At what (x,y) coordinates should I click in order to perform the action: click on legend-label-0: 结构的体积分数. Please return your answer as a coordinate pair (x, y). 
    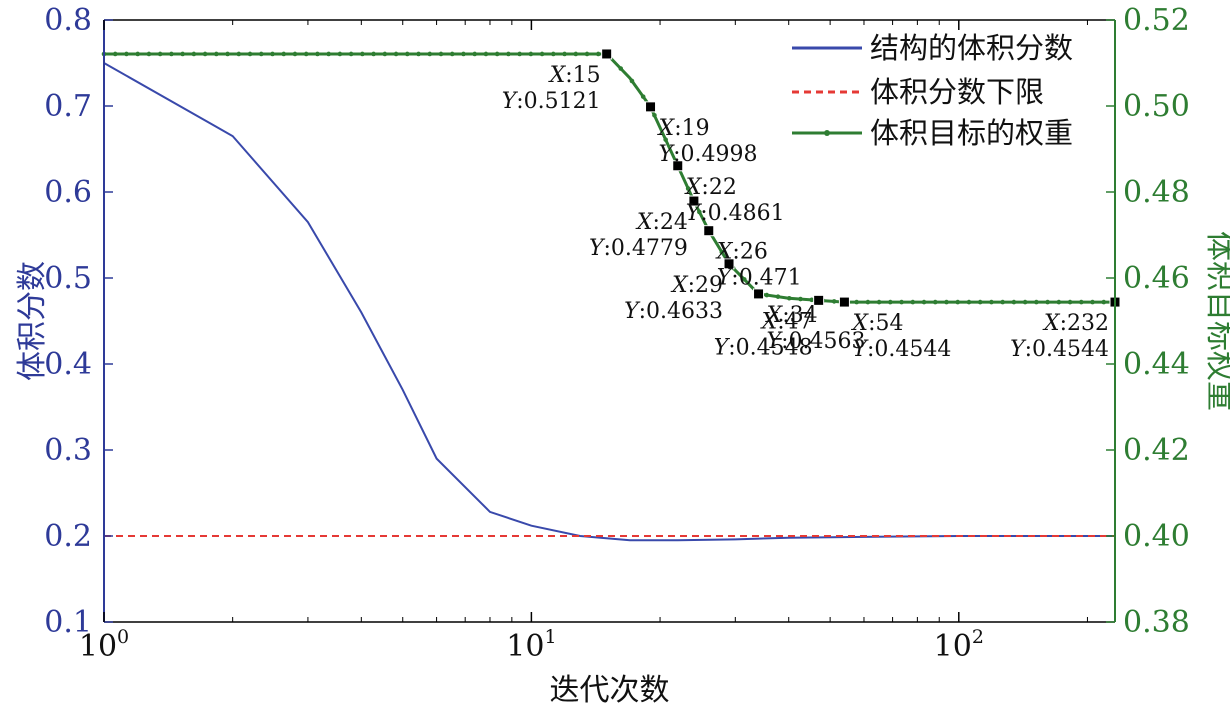
    Looking at the image, I should click on (971, 48).